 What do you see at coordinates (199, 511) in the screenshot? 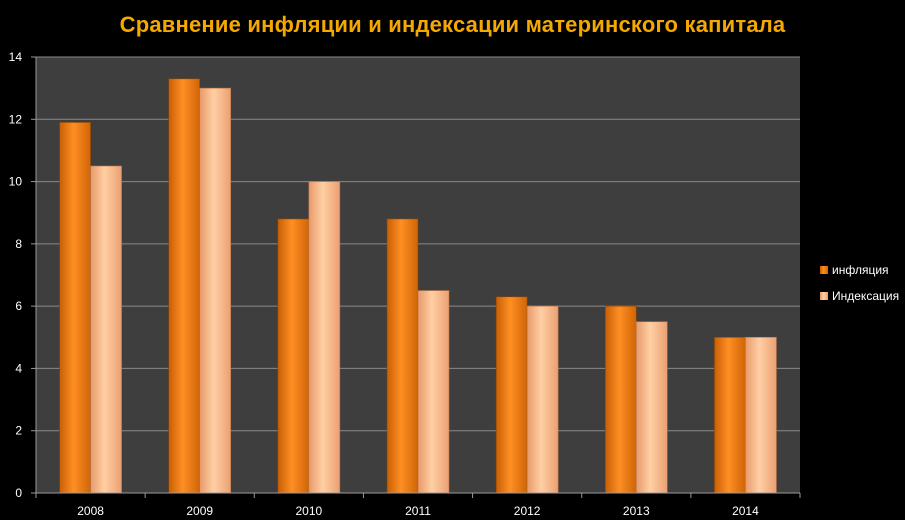
I see `x-tick-label: 2009` at bounding box center [199, 511].